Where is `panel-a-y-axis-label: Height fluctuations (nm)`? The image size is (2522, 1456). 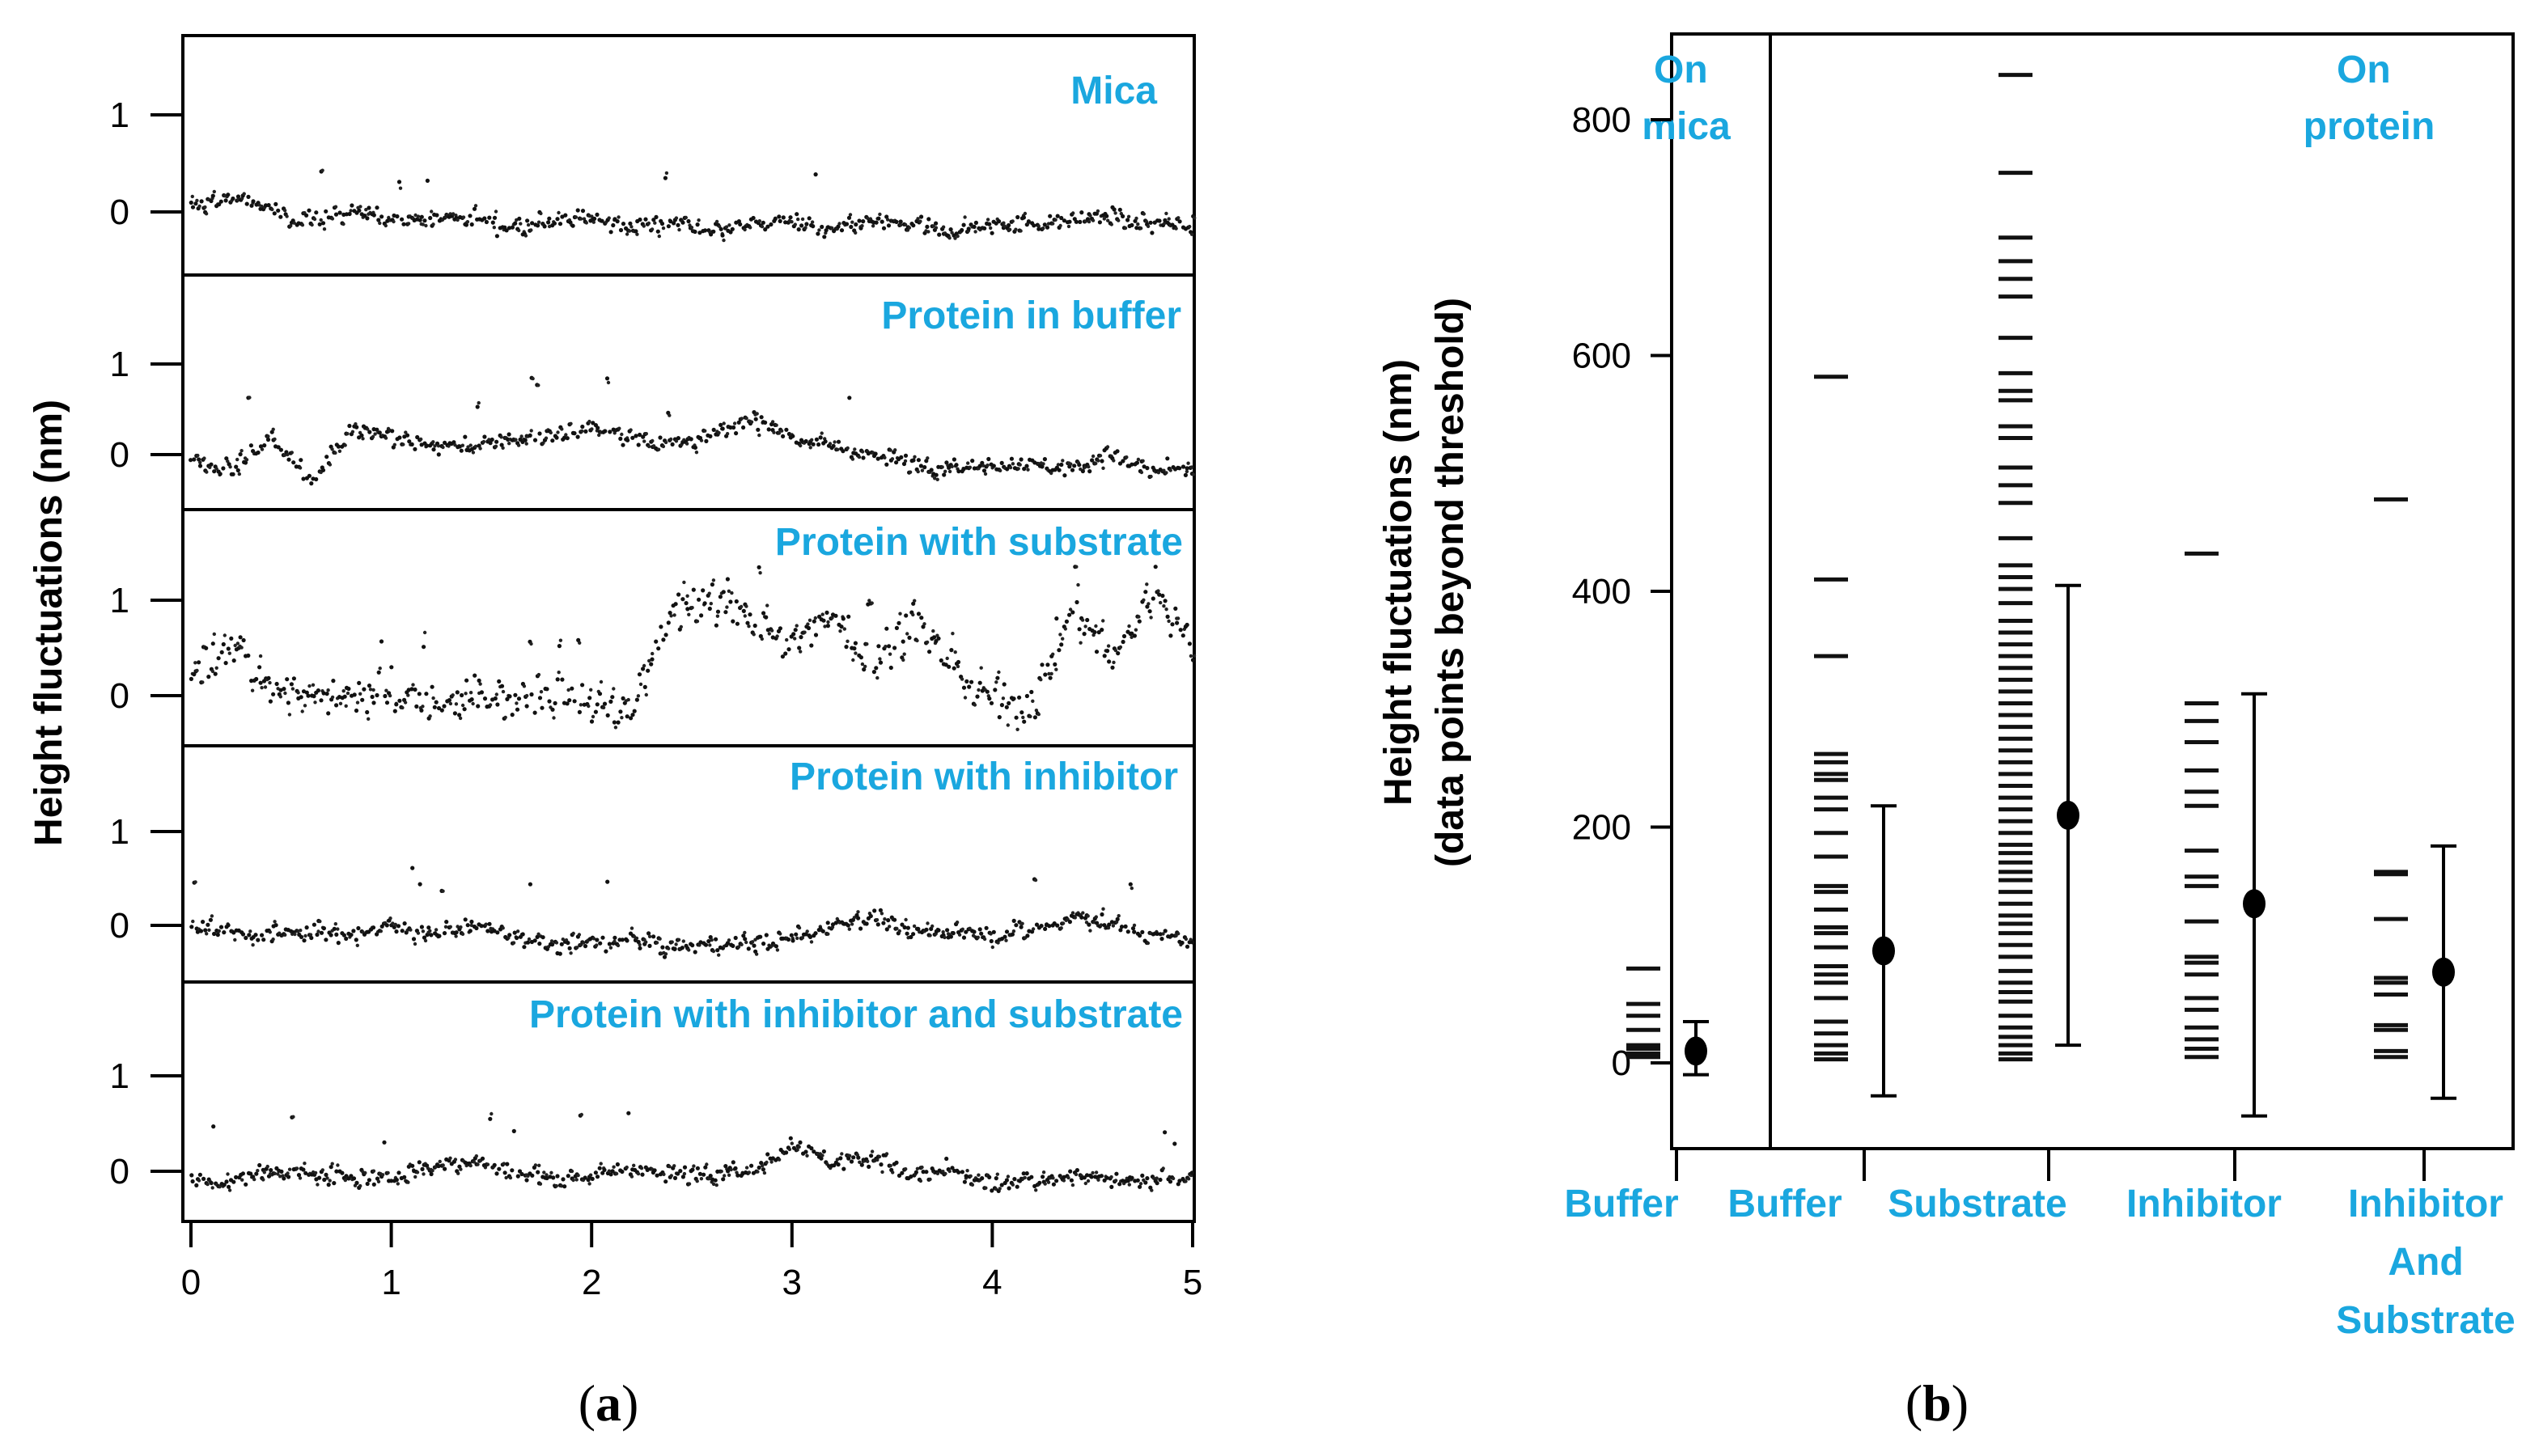 panel-a-y-axis-label: Height fluctuations (nm) is located at coordinates (49, 623).